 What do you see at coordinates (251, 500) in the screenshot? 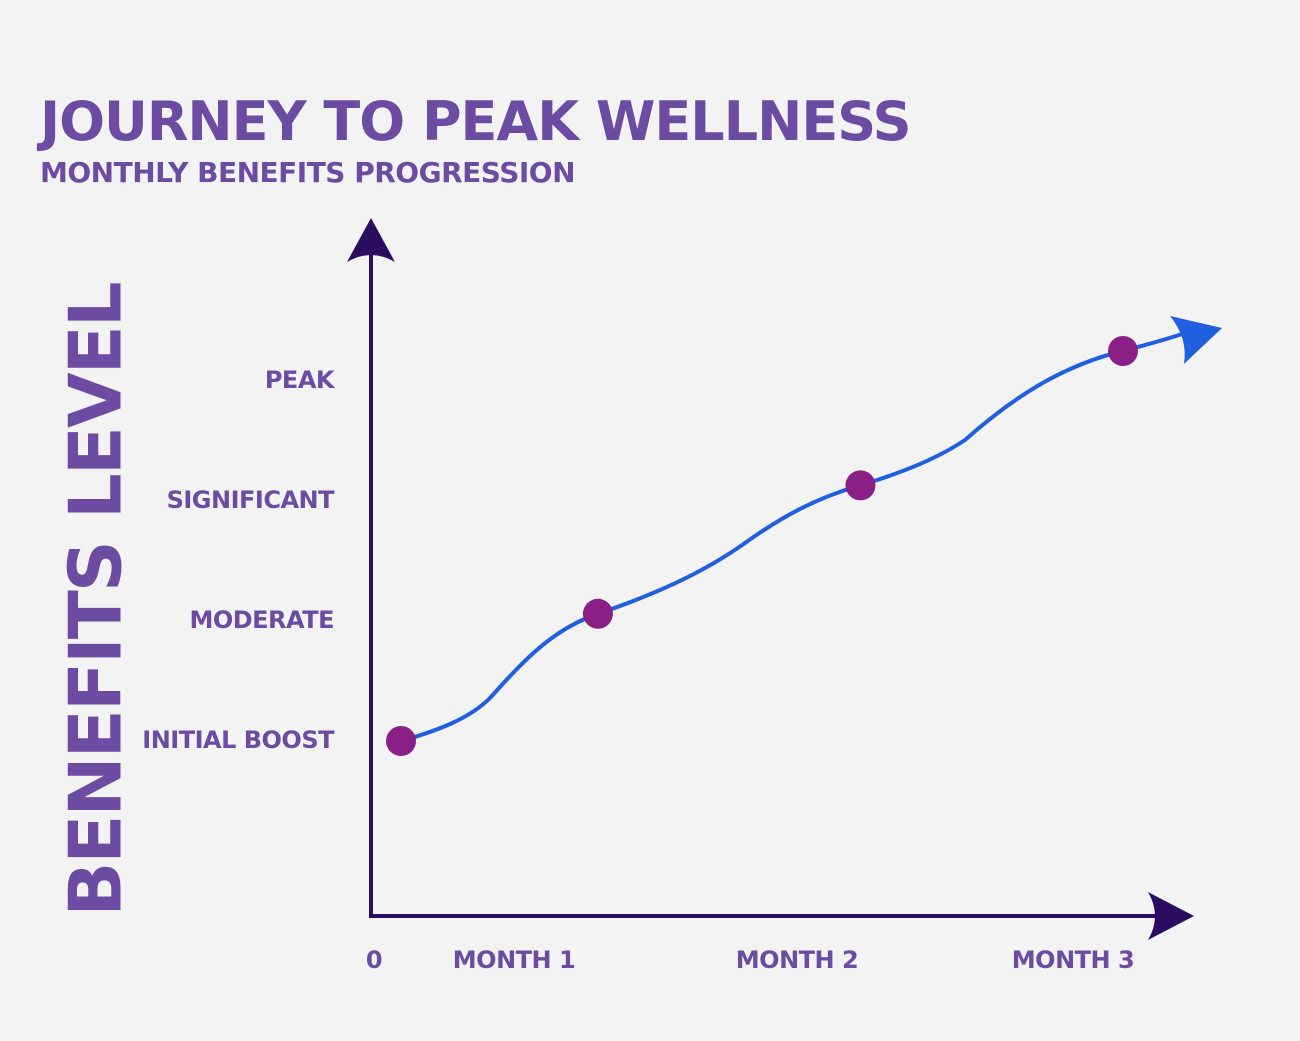
I see `y-tick-label: Significant` at bounding box center [251, 500].